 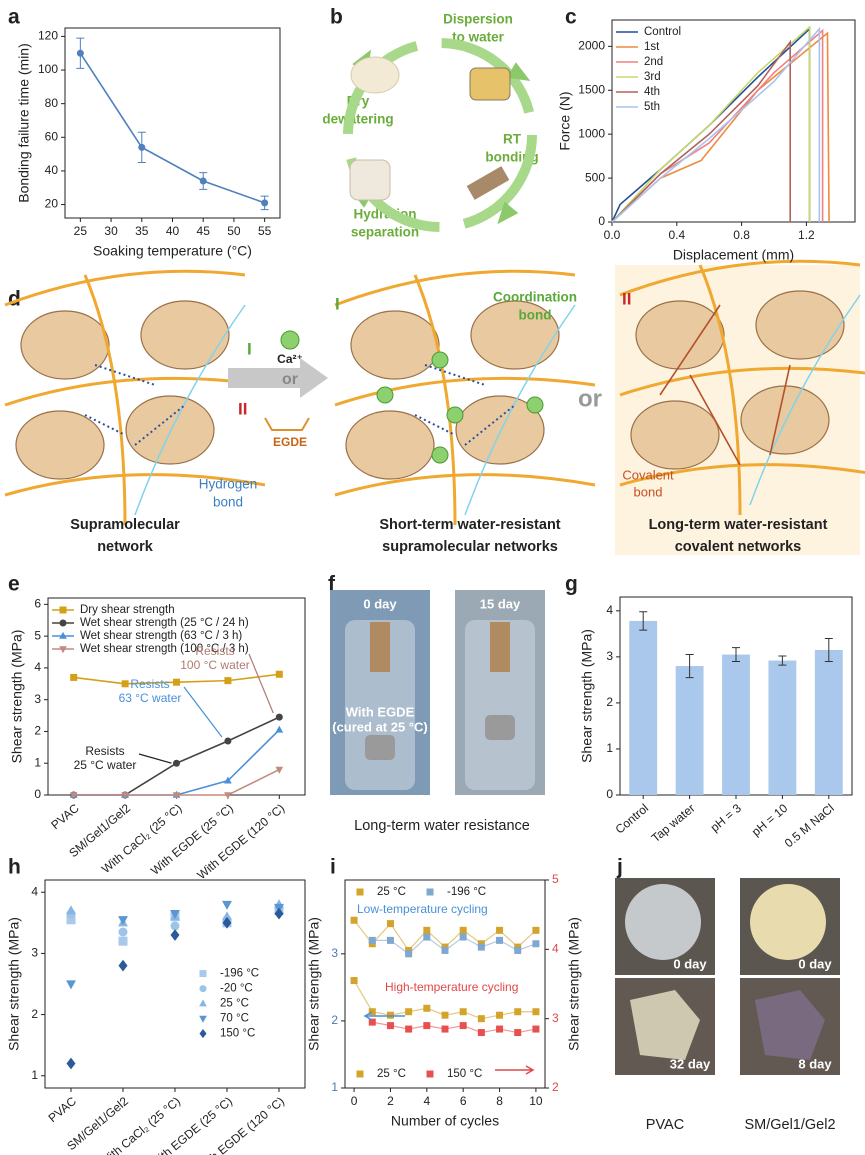 What do you see at coordinates (632, 819) in the screenshot?
I see `x-tick-label: Control` at bounding box center [632, 819].